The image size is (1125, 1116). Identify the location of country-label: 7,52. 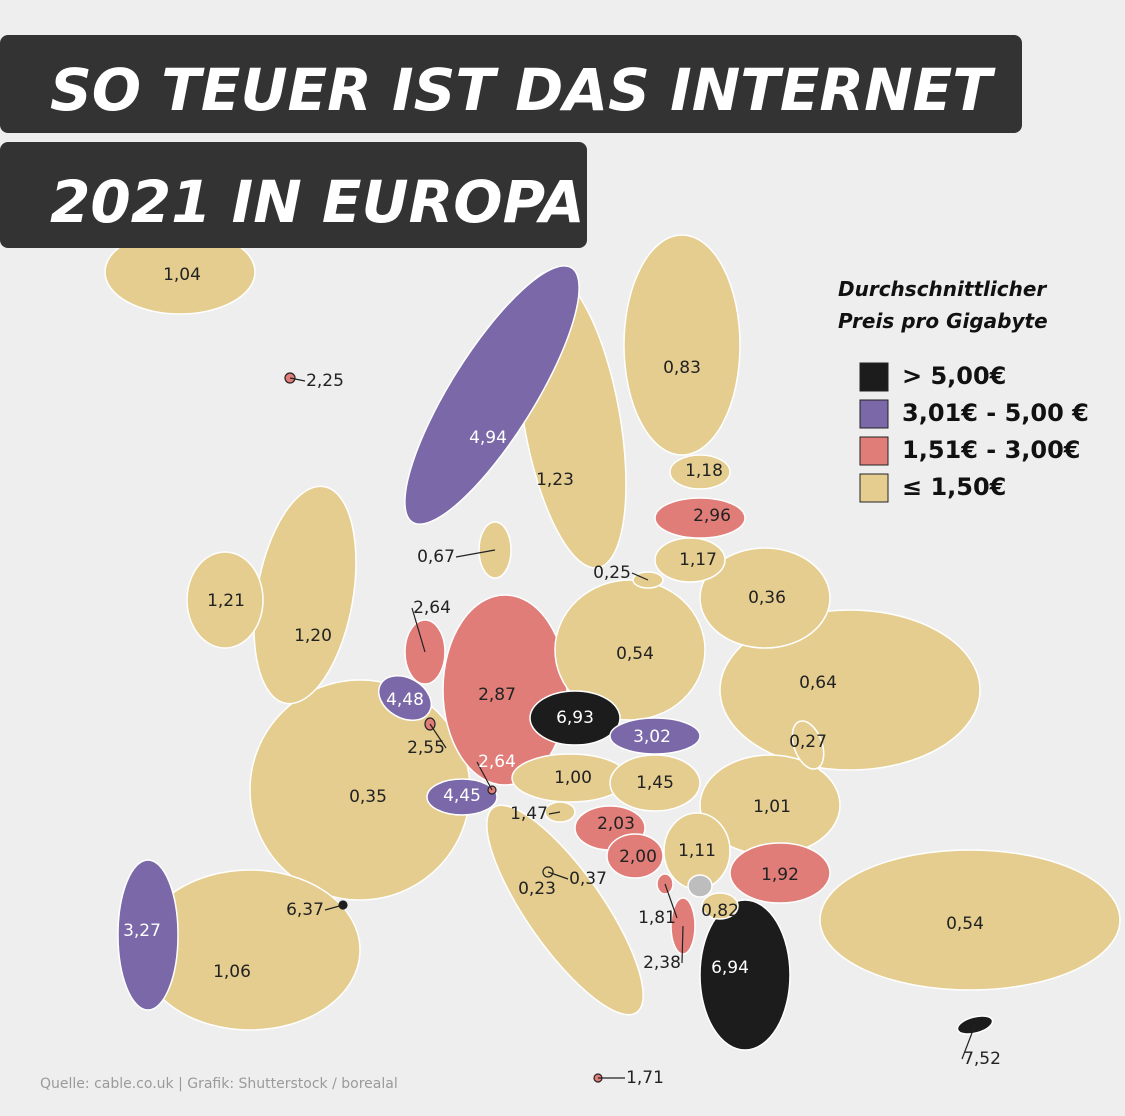
(982, 1059).